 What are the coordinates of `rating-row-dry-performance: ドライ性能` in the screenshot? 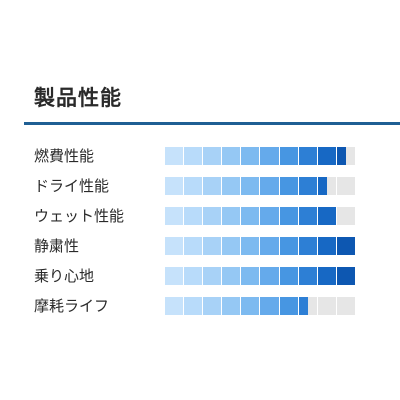 It's located at (199, 190).